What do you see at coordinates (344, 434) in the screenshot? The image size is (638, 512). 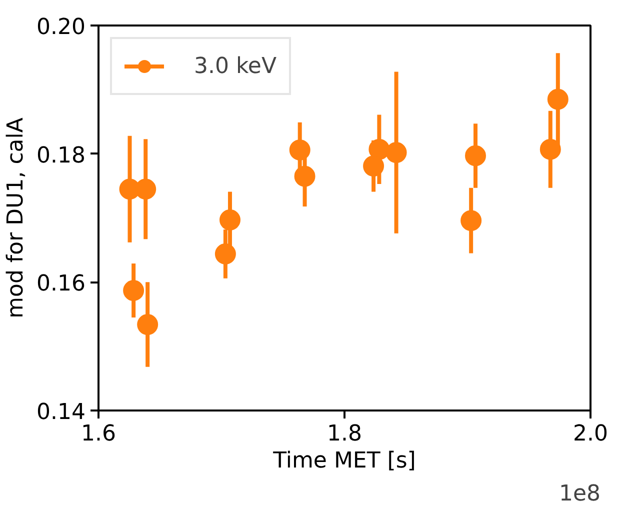 I see `x-tick-label: 1.8` at bounding box center [344, 434].